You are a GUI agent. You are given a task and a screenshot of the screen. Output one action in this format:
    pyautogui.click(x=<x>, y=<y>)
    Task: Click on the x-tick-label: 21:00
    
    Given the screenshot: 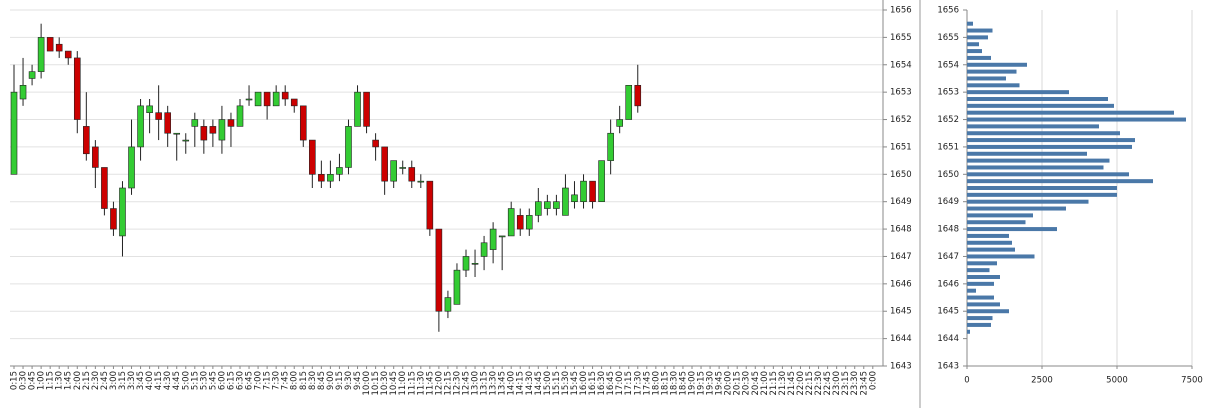 What is the action you would take?
    pyautogui.click(x=765, y=383)
    